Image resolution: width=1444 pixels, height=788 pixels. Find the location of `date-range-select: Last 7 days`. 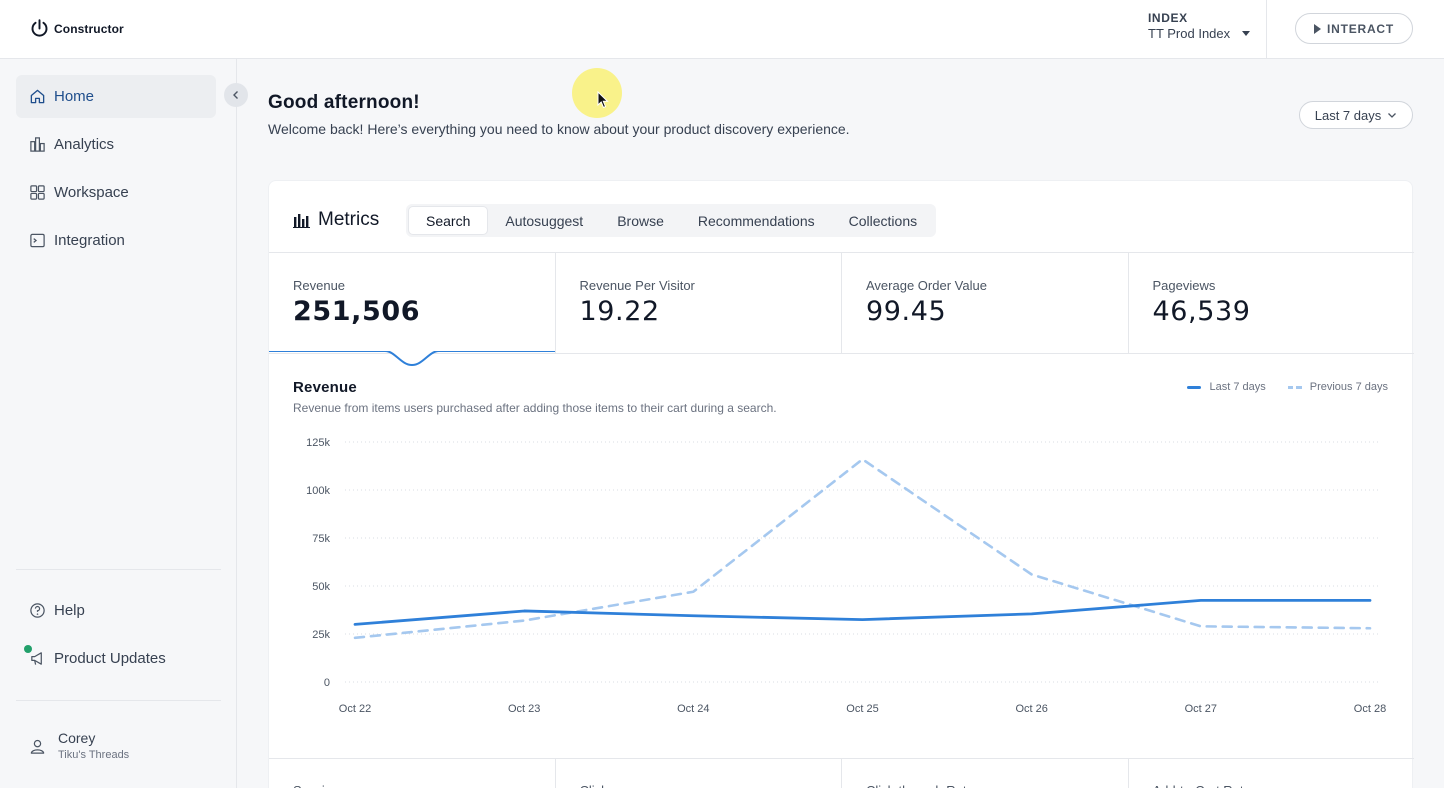

date-range-select: Last 7 days is located at coordinates (1356, 115).